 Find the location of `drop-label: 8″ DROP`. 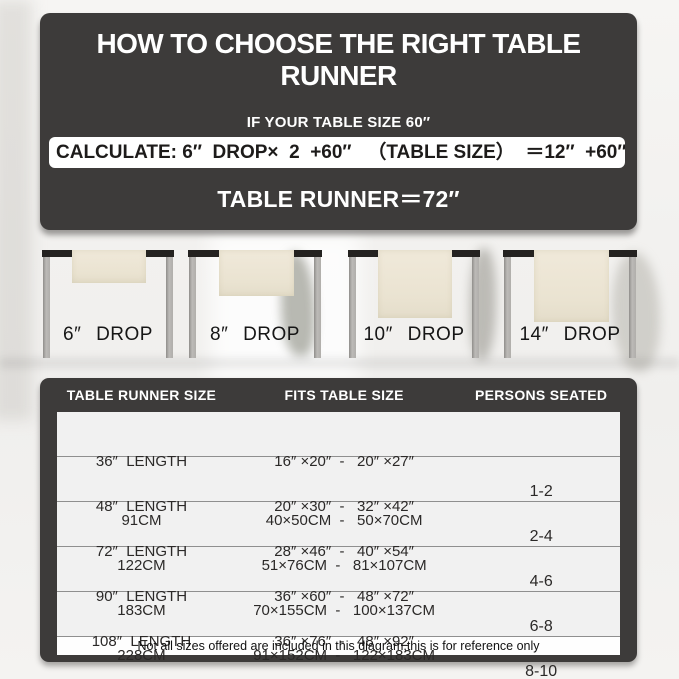

drop-label: 8″ DROP is located at coordinates (255, 334).